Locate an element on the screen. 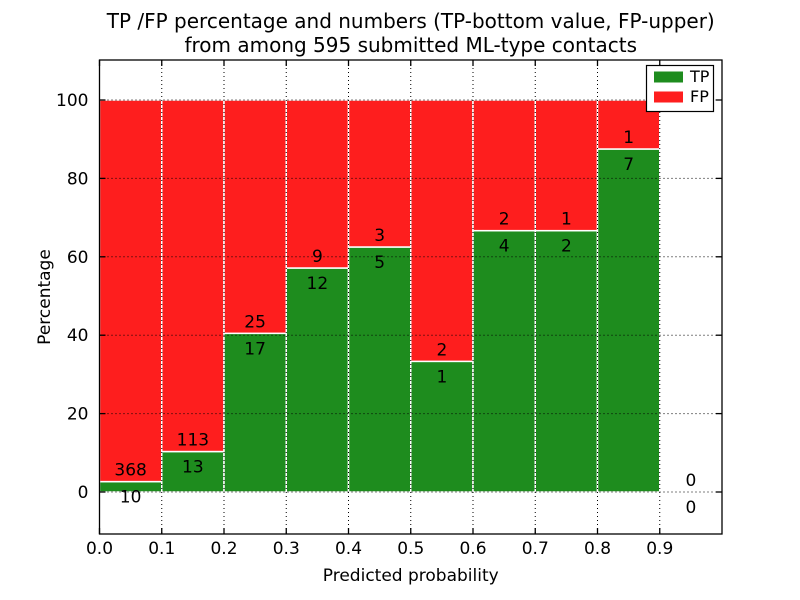  tp-count-label: 2 is located at coordinates (566, 247).